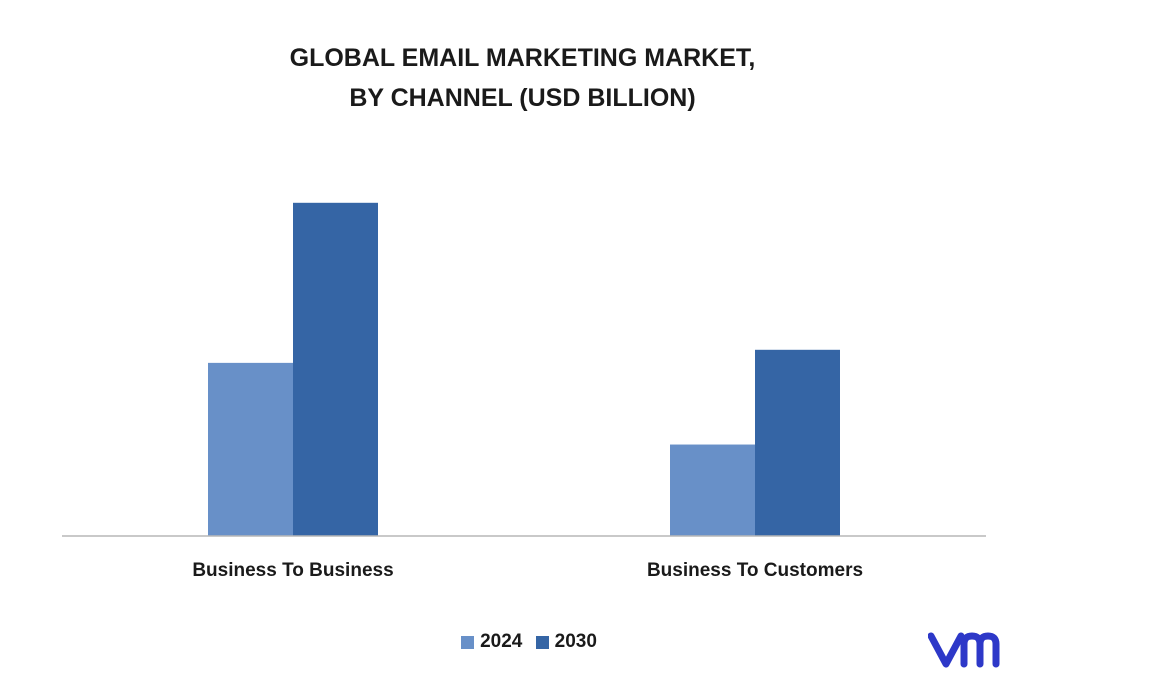  Describe the element at coordinates (292, 570) in the screenshot. I see `x-tick-label-business-to-business: Business To Business` at that location.